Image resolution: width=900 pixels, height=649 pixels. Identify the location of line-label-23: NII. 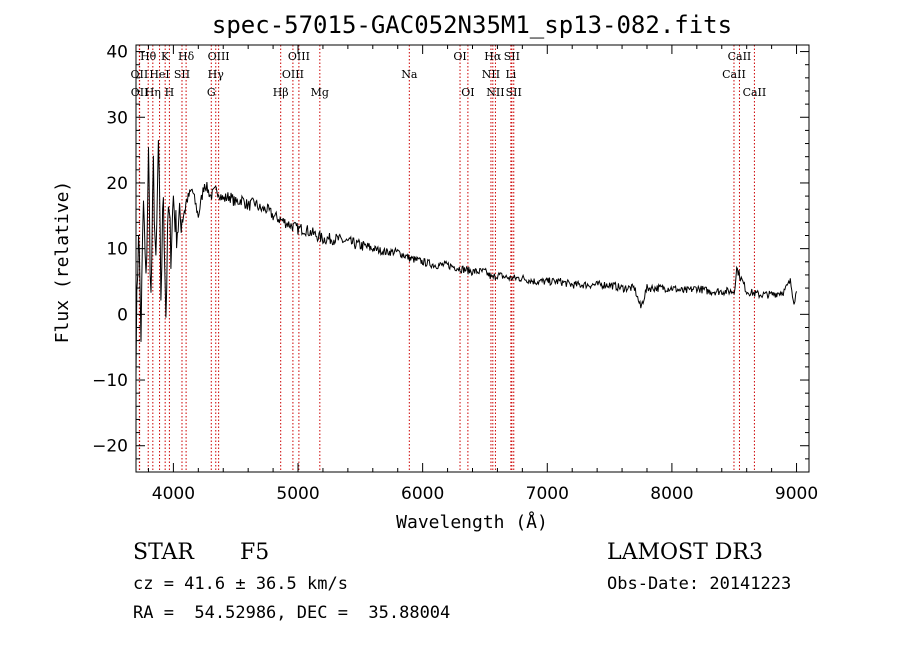
(495, 92).